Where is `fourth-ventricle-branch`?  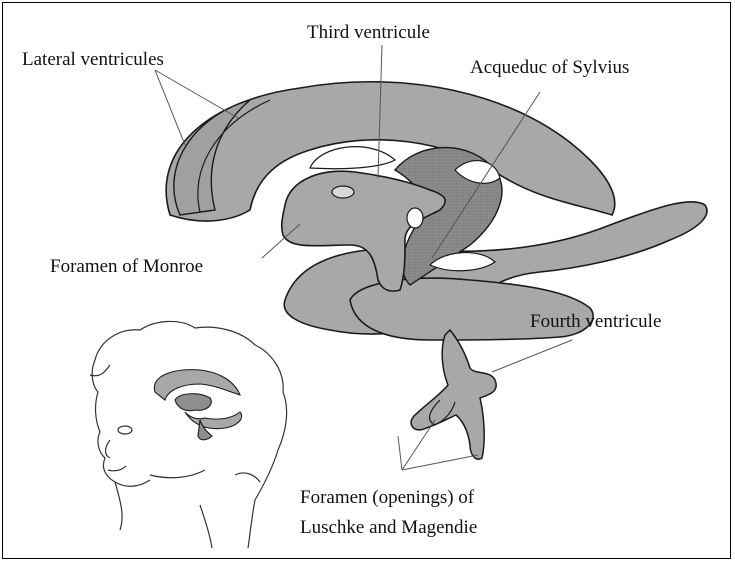 fourth-ventricle-branch is located at coordinates (442, 412).